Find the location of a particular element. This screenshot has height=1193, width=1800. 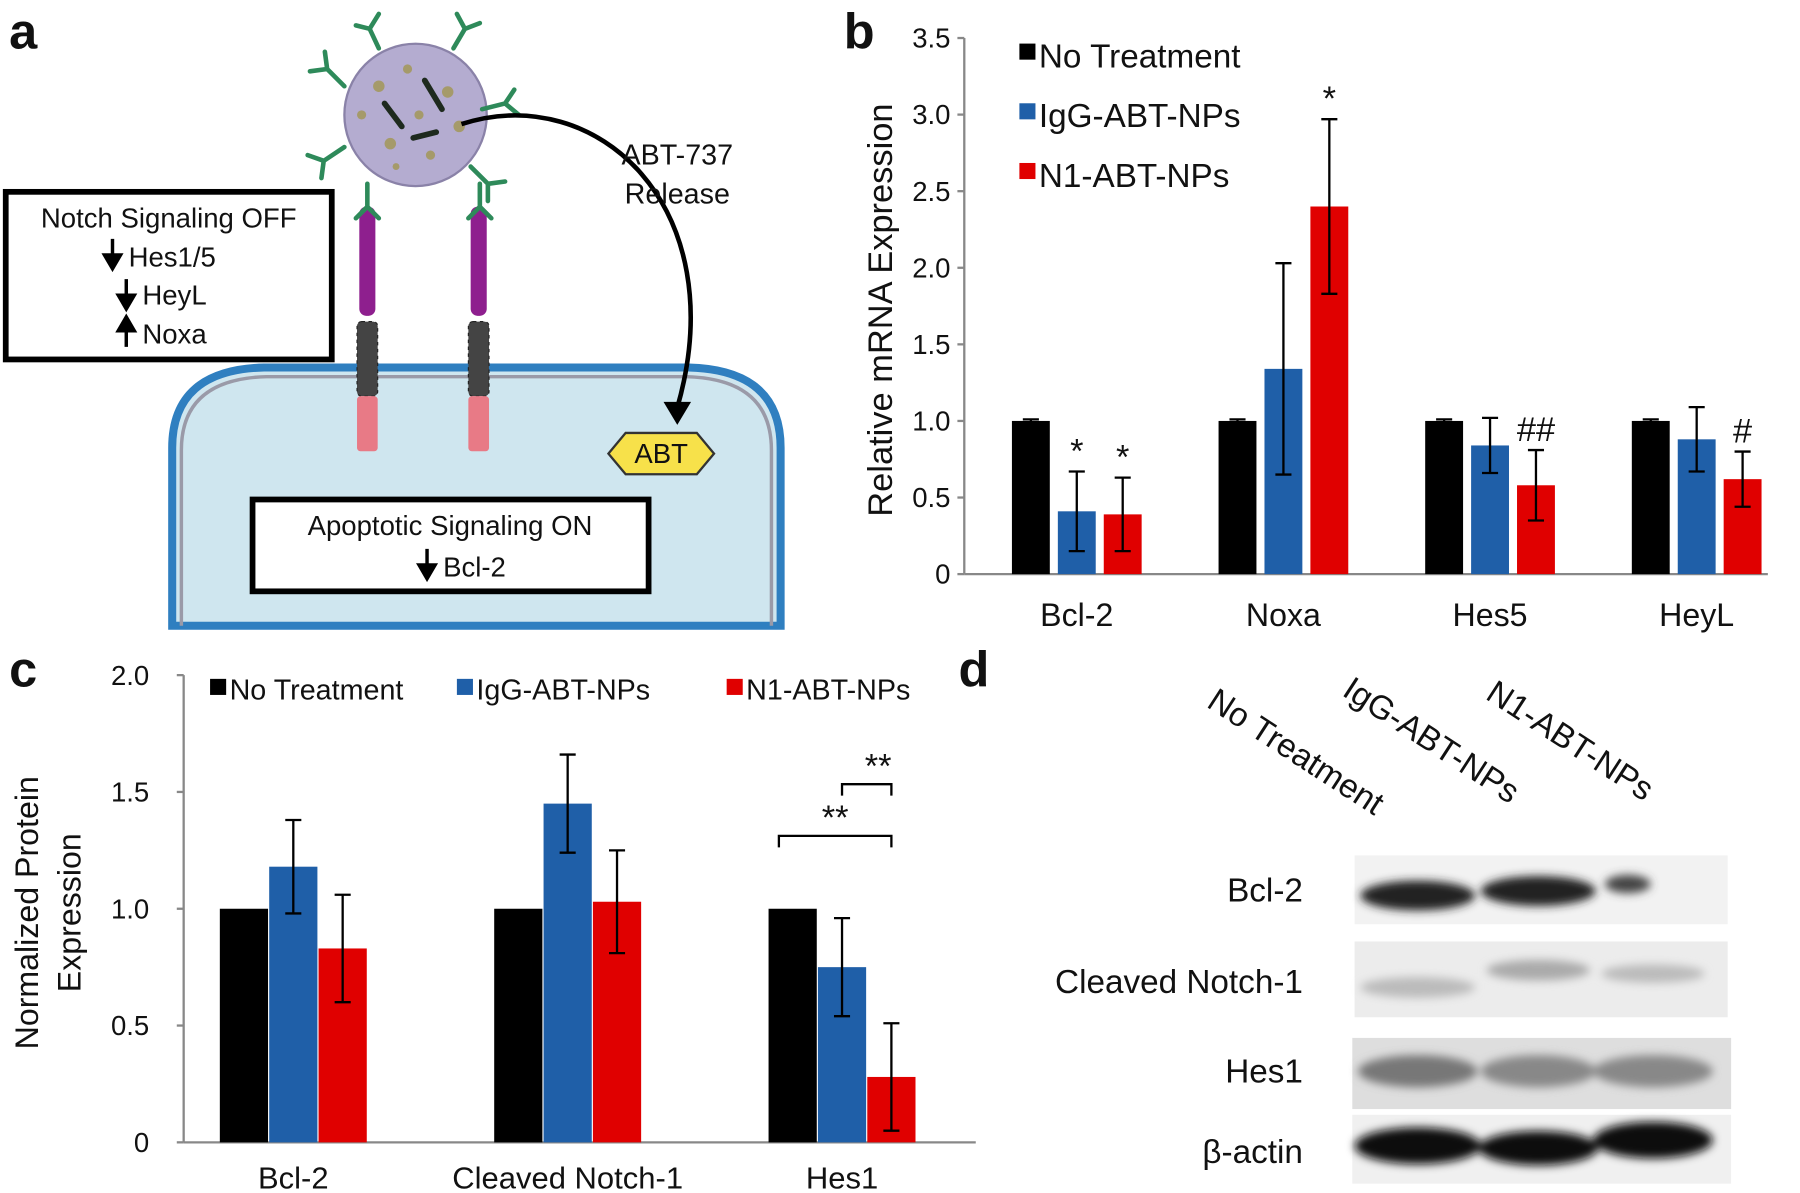

y-tick-label: 2.5 is located at coordinates (931, 191).